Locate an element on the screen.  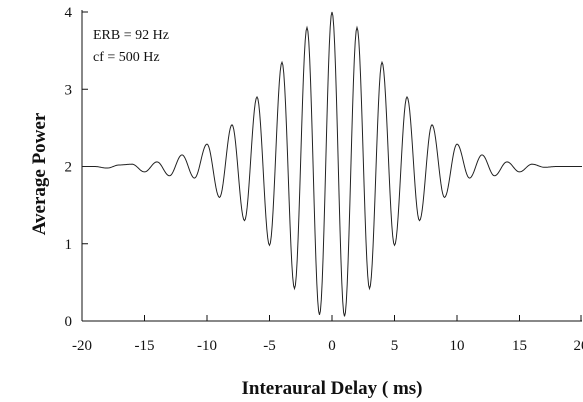
annotation-erb: ERB = 92 Hz is located at coordinates (131, 35).